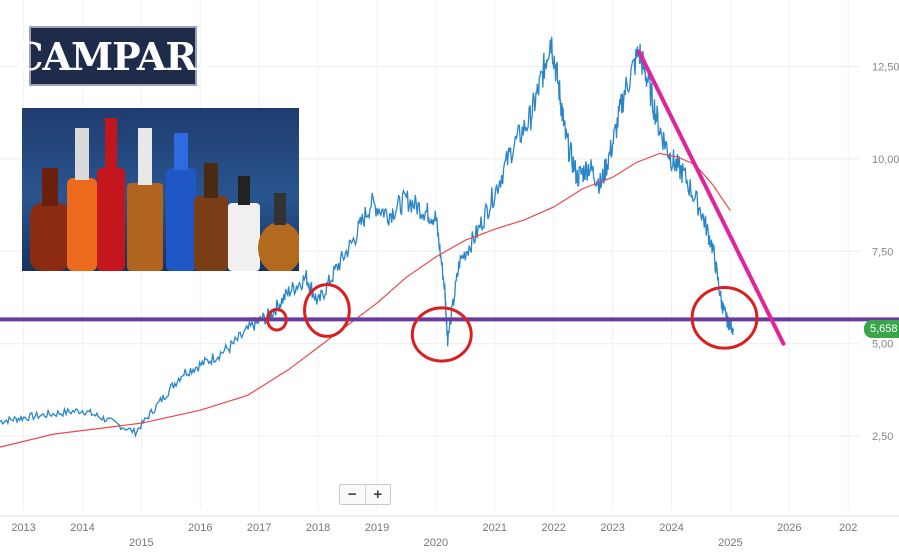 Image resolution: width=899 pixels, height=558 pixels. I want to click on current-price-value: 5,658, so click(884, 329).